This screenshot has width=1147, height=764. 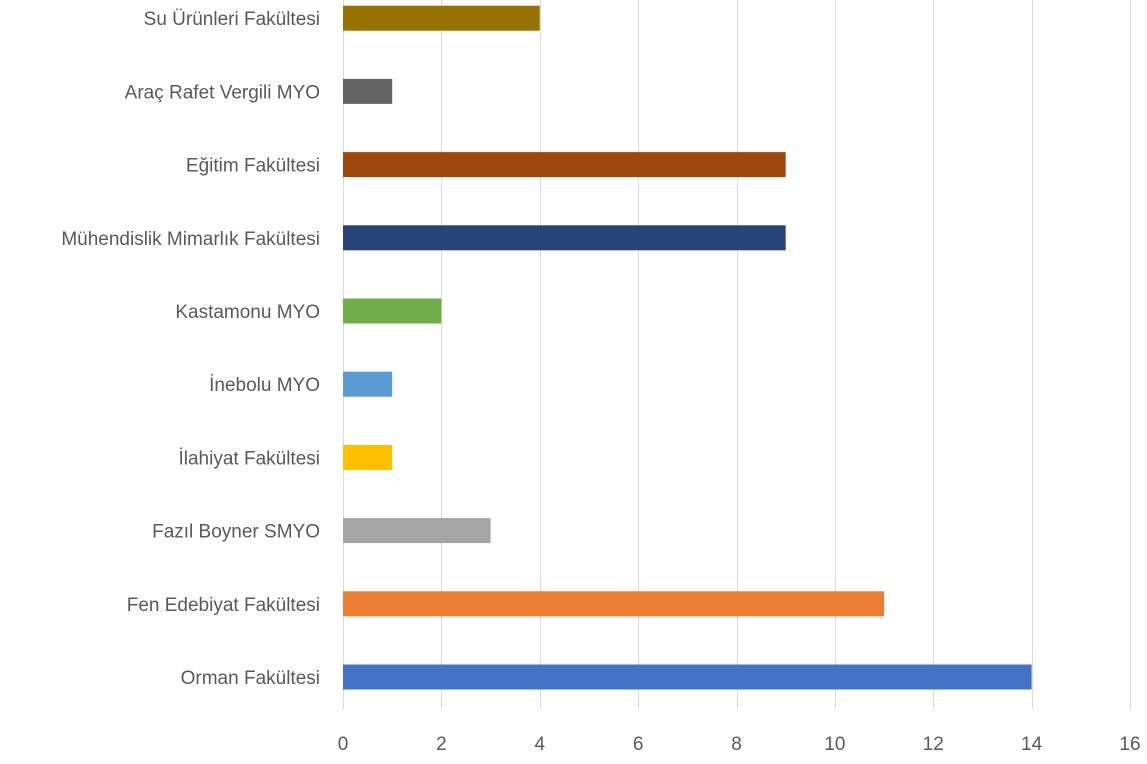 I want to click on x-tick-label: 0, so click(x=343, y=744).